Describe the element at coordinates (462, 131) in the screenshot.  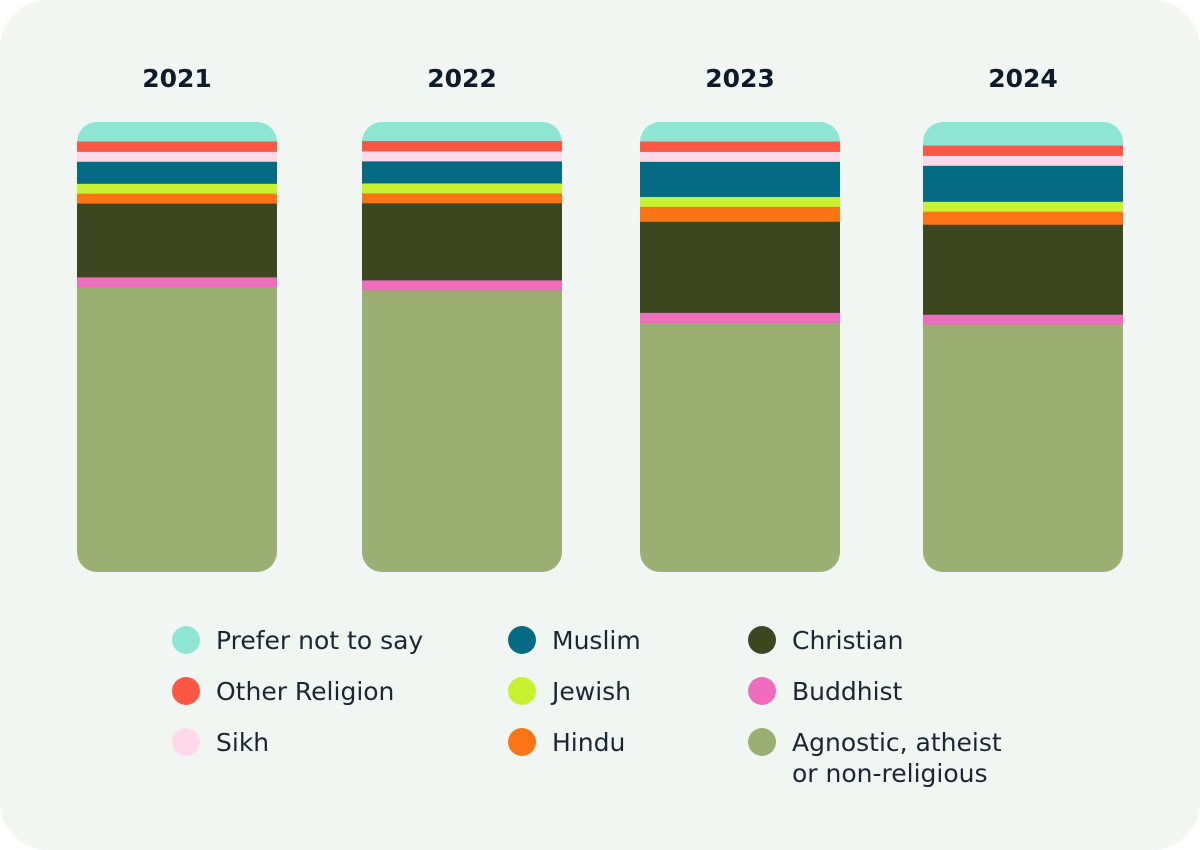
I see `segment-2022-prefer-not-to-say` at that location.